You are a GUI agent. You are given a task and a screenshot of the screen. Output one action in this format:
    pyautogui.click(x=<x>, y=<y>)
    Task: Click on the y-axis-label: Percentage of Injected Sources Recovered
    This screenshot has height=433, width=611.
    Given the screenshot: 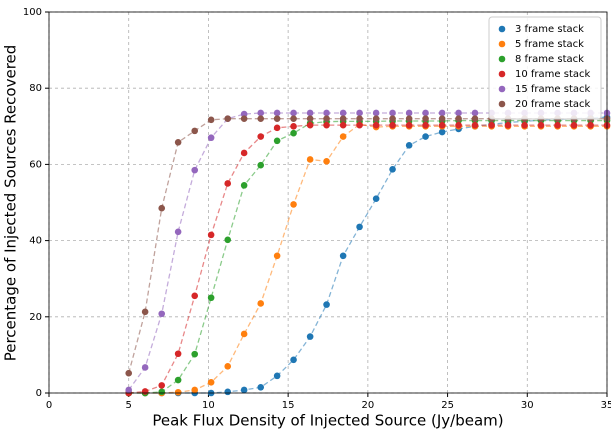 What is the action you would take?
    pyautogui.click(x=11, y=203)
    